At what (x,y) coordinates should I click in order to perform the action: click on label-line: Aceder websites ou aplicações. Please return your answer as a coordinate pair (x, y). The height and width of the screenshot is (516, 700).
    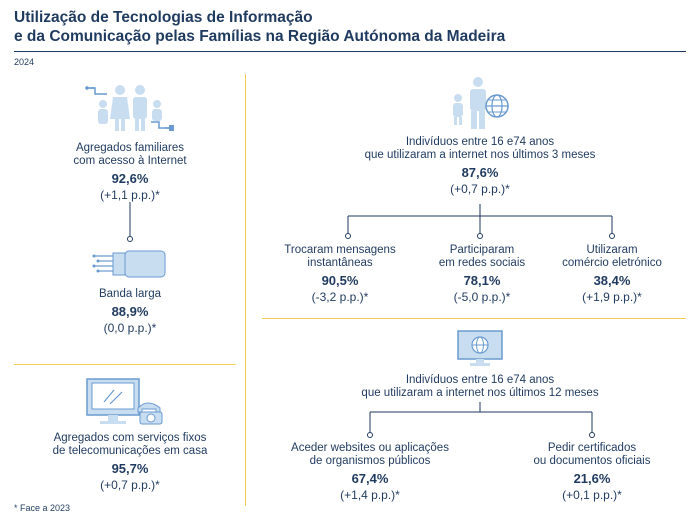
    Looking at the image, I should click on (370, 448).